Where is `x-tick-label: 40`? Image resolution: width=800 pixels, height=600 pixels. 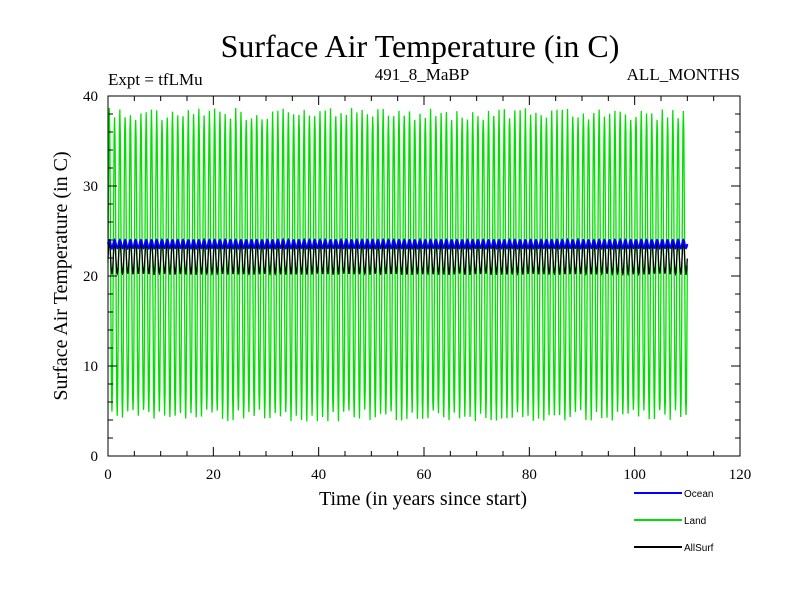 x-tick-label: 40 is located at coordinates (318, 475).